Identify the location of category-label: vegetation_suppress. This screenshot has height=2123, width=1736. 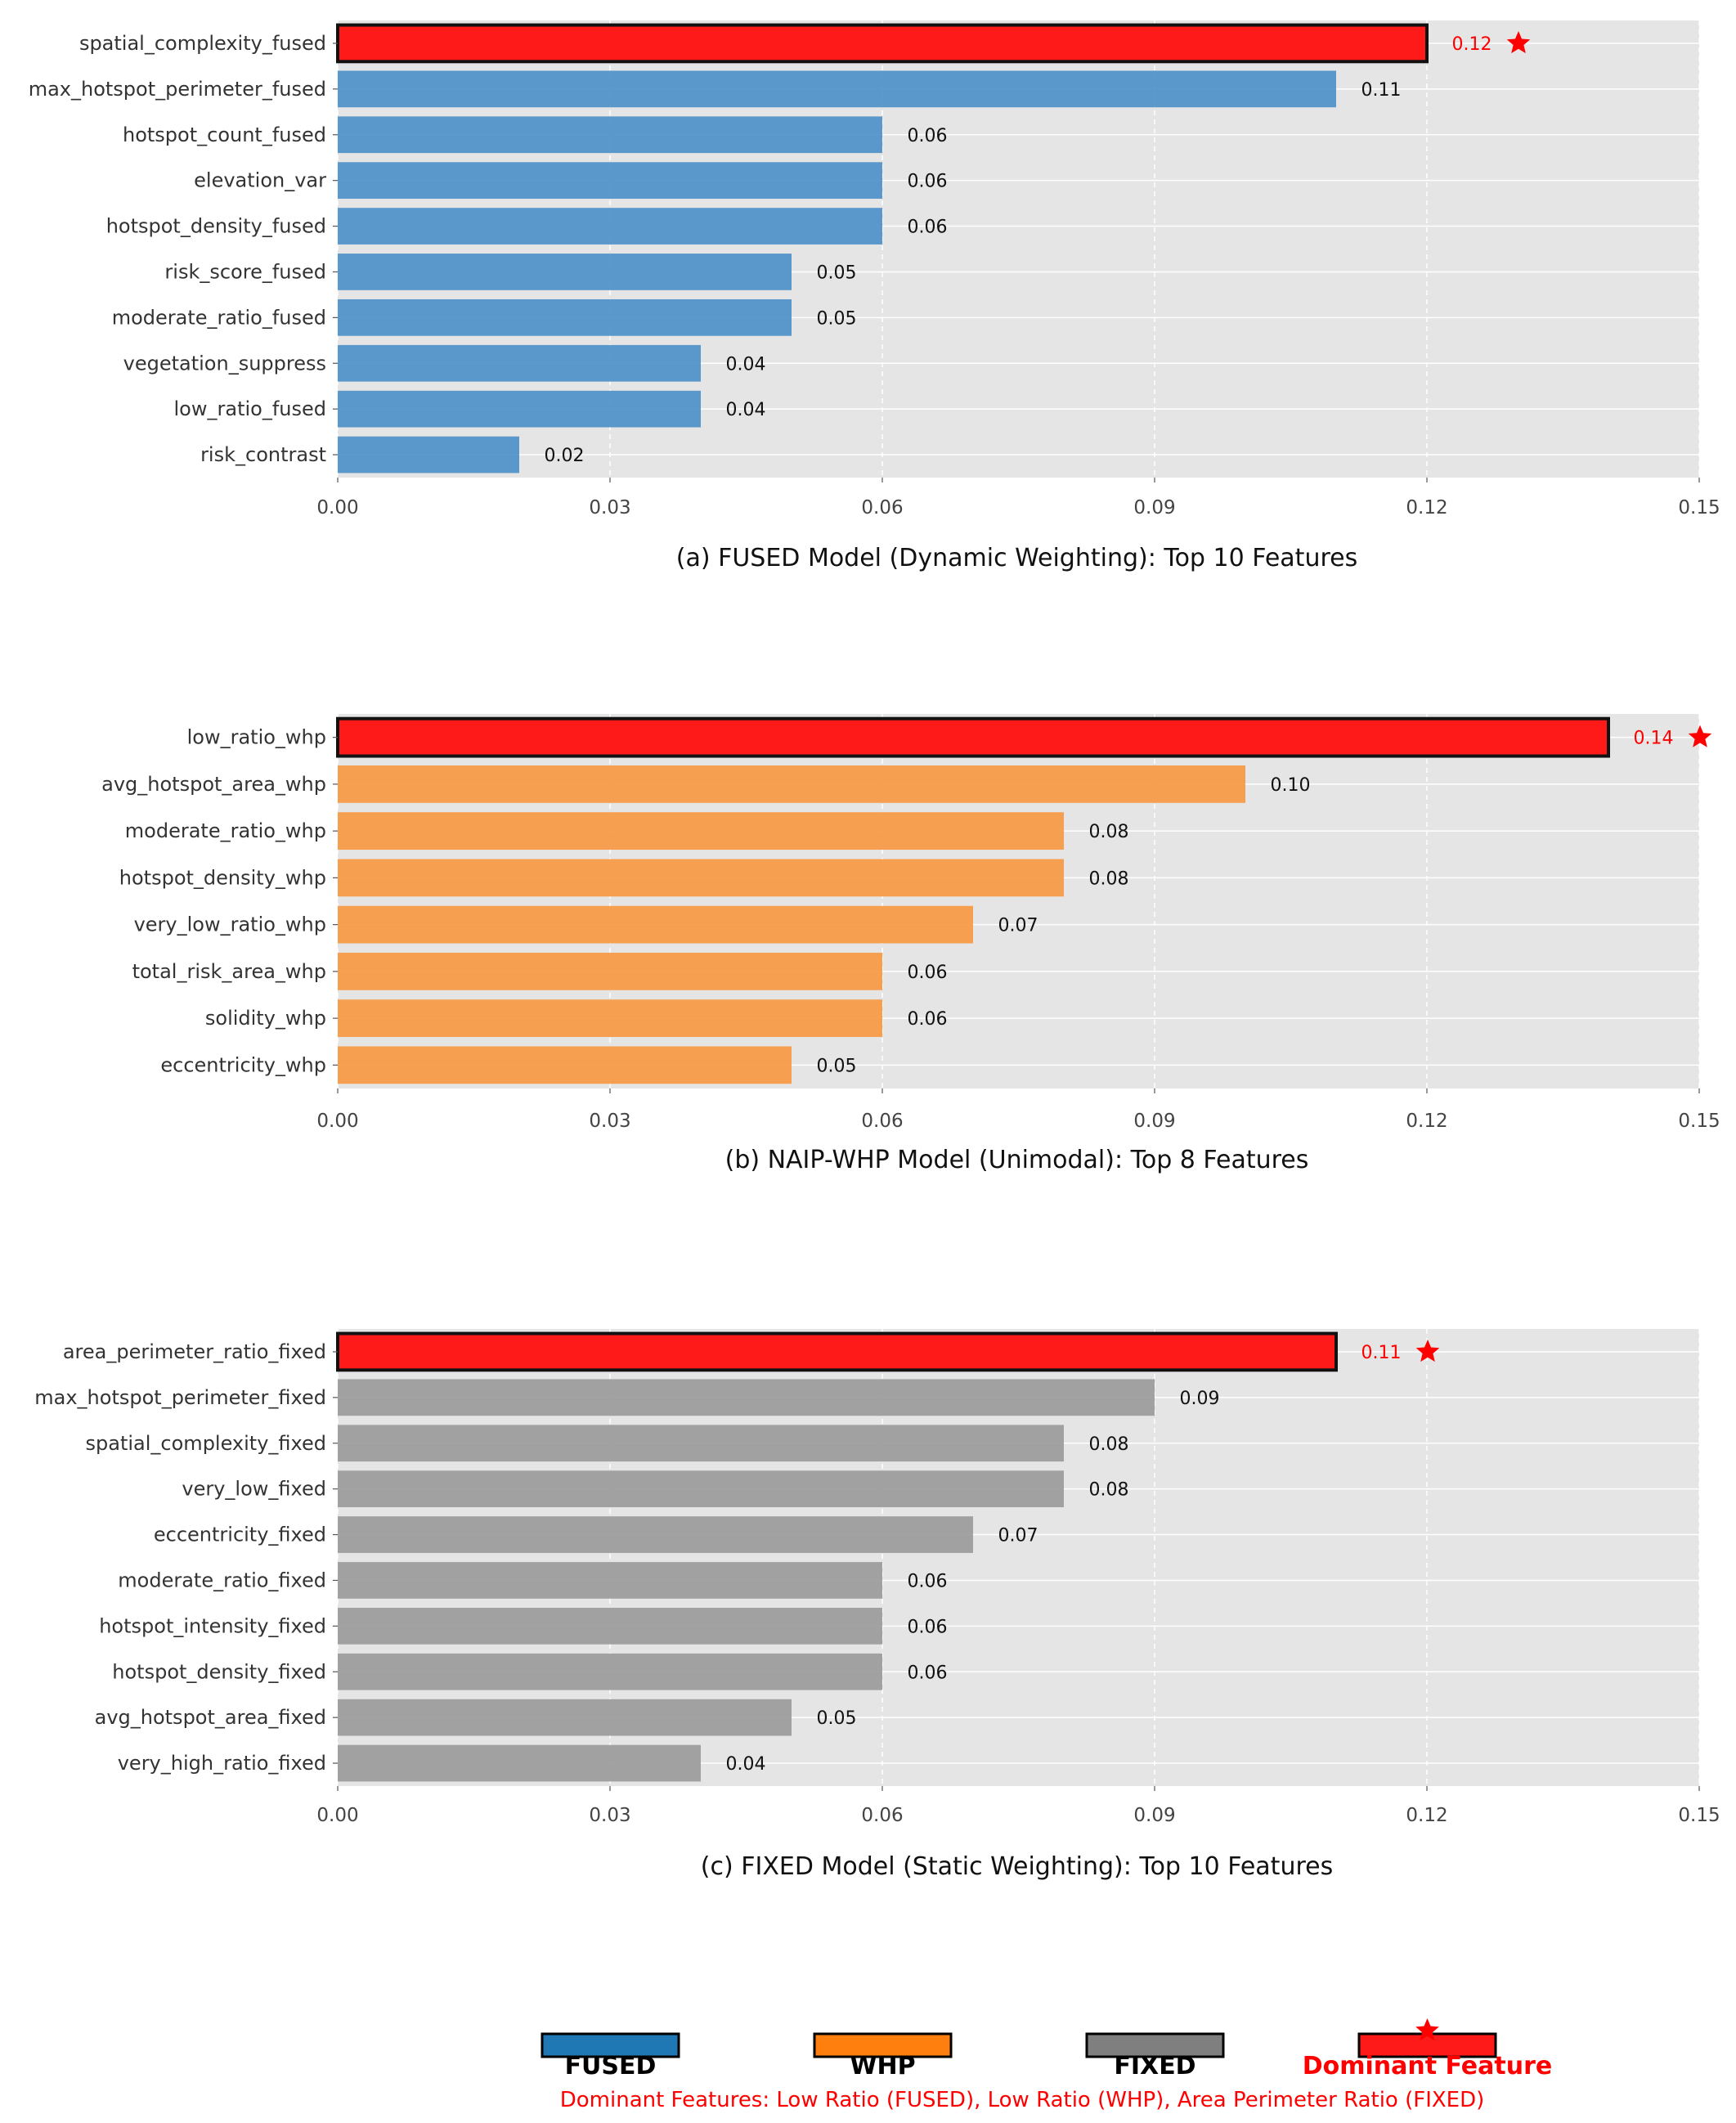
(225, 363).